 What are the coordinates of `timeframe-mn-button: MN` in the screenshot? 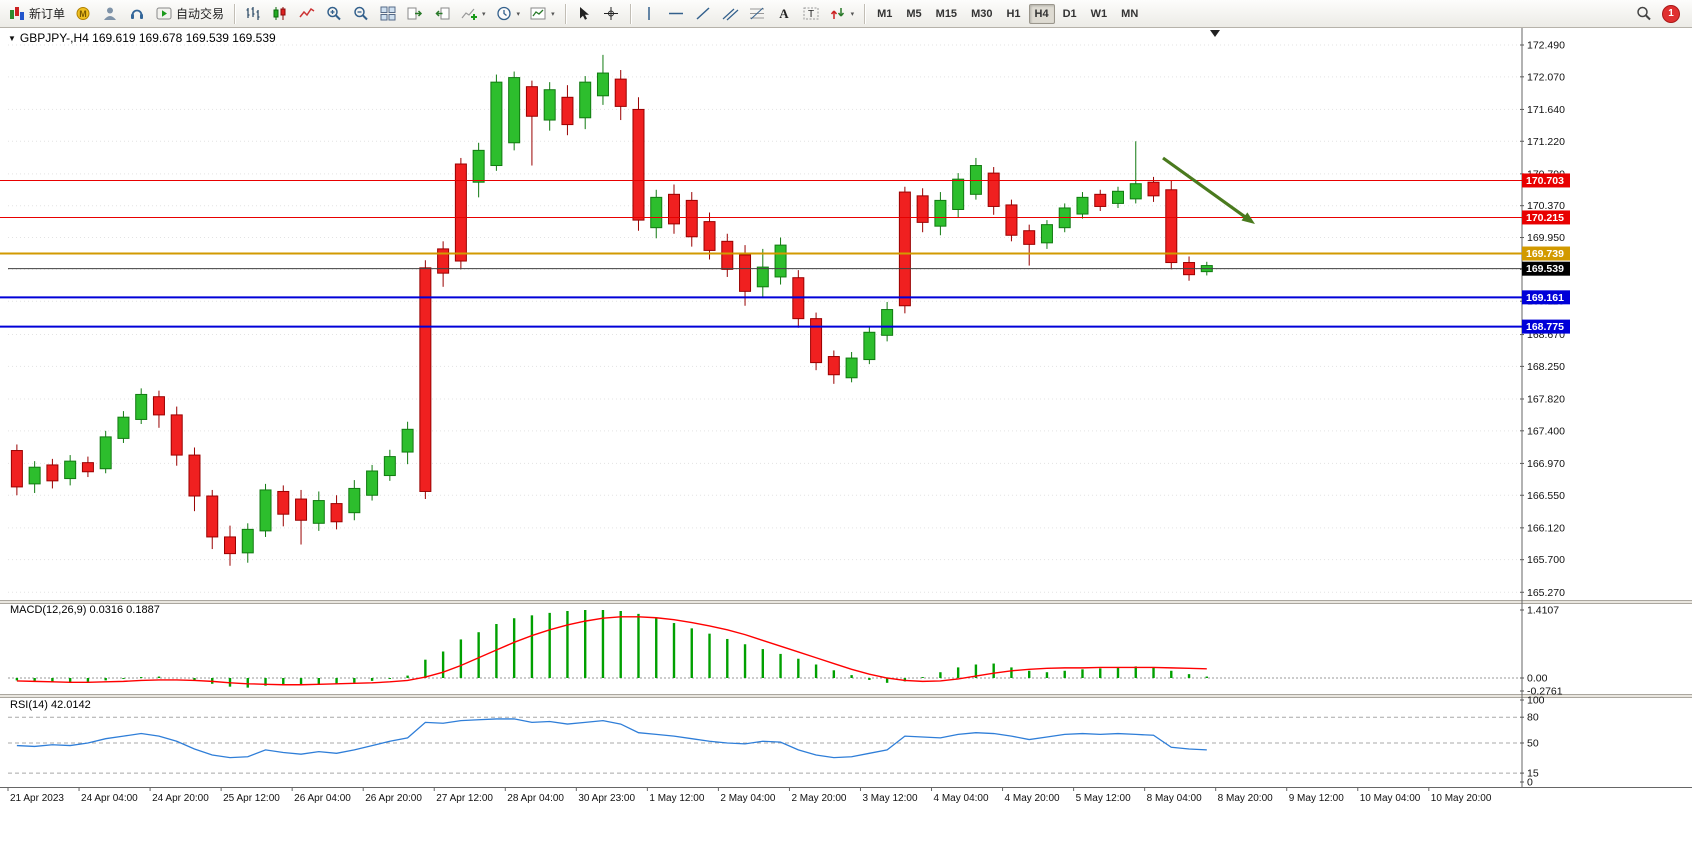 It's located at (1129, 14).